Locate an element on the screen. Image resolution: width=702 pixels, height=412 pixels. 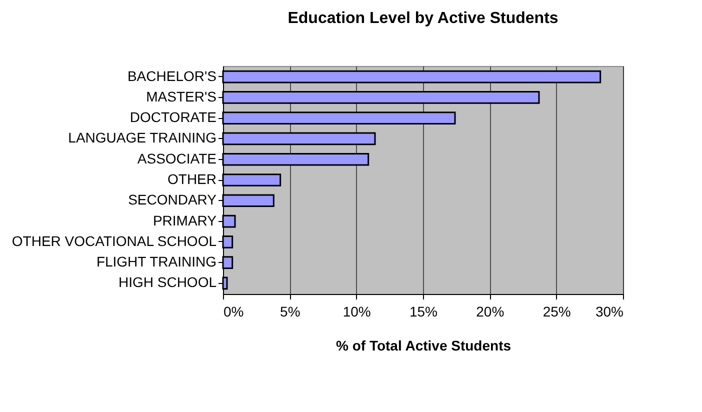
y-tick-label: SECONDARY is located at coordinates (173, 200).